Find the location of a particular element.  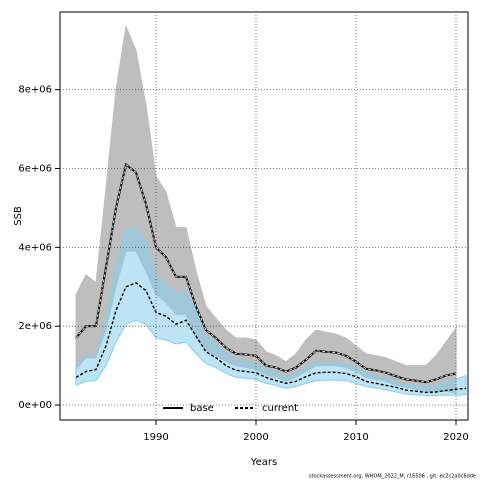

x-tick-label: 2020 is located at coordinates (455, 437).